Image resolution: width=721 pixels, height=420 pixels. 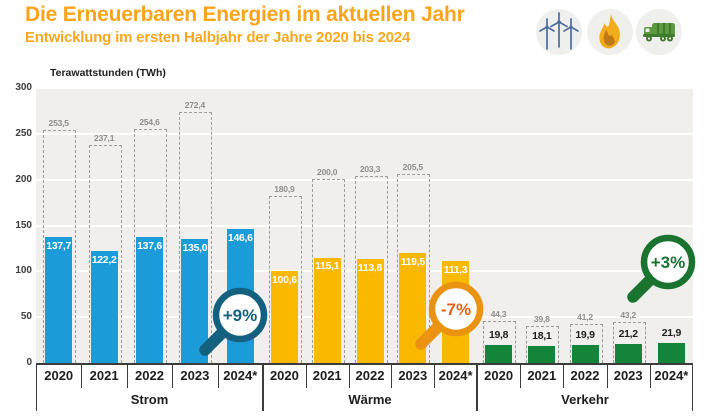 What do you see at coordinates (671, 352) in the screenshot?
I see `half-year-bar-Verkehr-2024*` at bounding box center [671, 352].